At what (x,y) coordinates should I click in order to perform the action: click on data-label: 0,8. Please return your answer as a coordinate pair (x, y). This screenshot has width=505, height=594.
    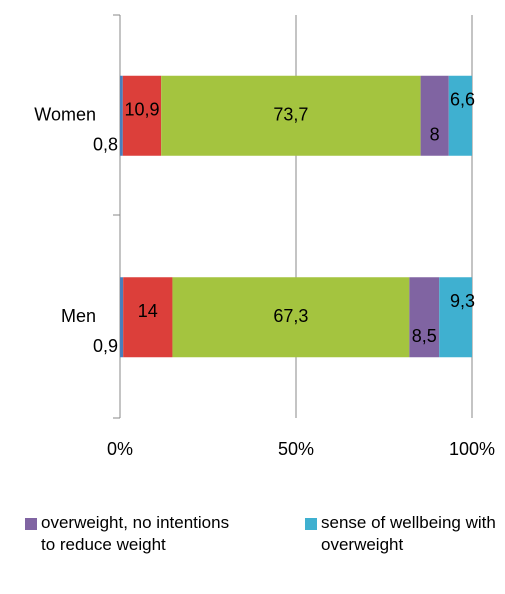
    Looking at the image, I should click on (105, 145).